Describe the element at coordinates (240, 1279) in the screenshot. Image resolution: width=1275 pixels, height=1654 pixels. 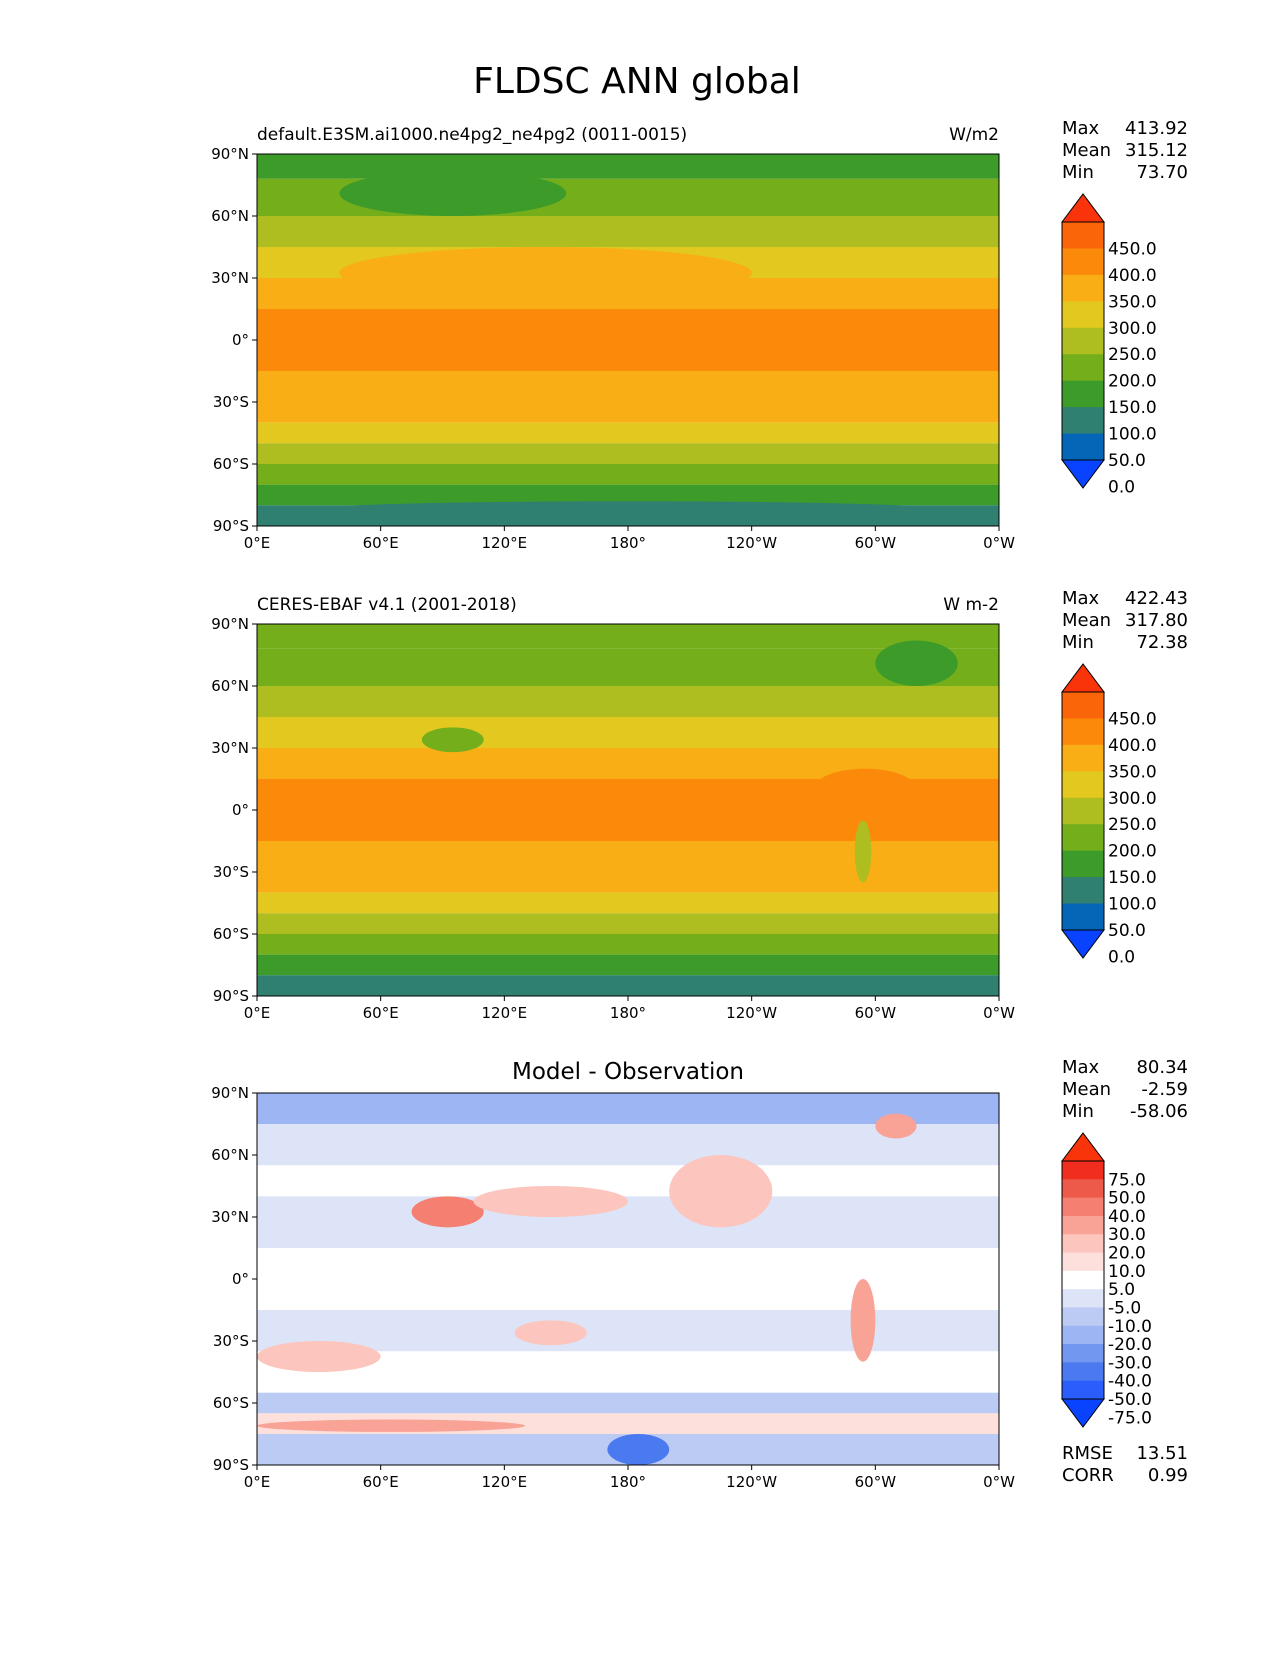
I see `y-tick-label: 0°` at that location.